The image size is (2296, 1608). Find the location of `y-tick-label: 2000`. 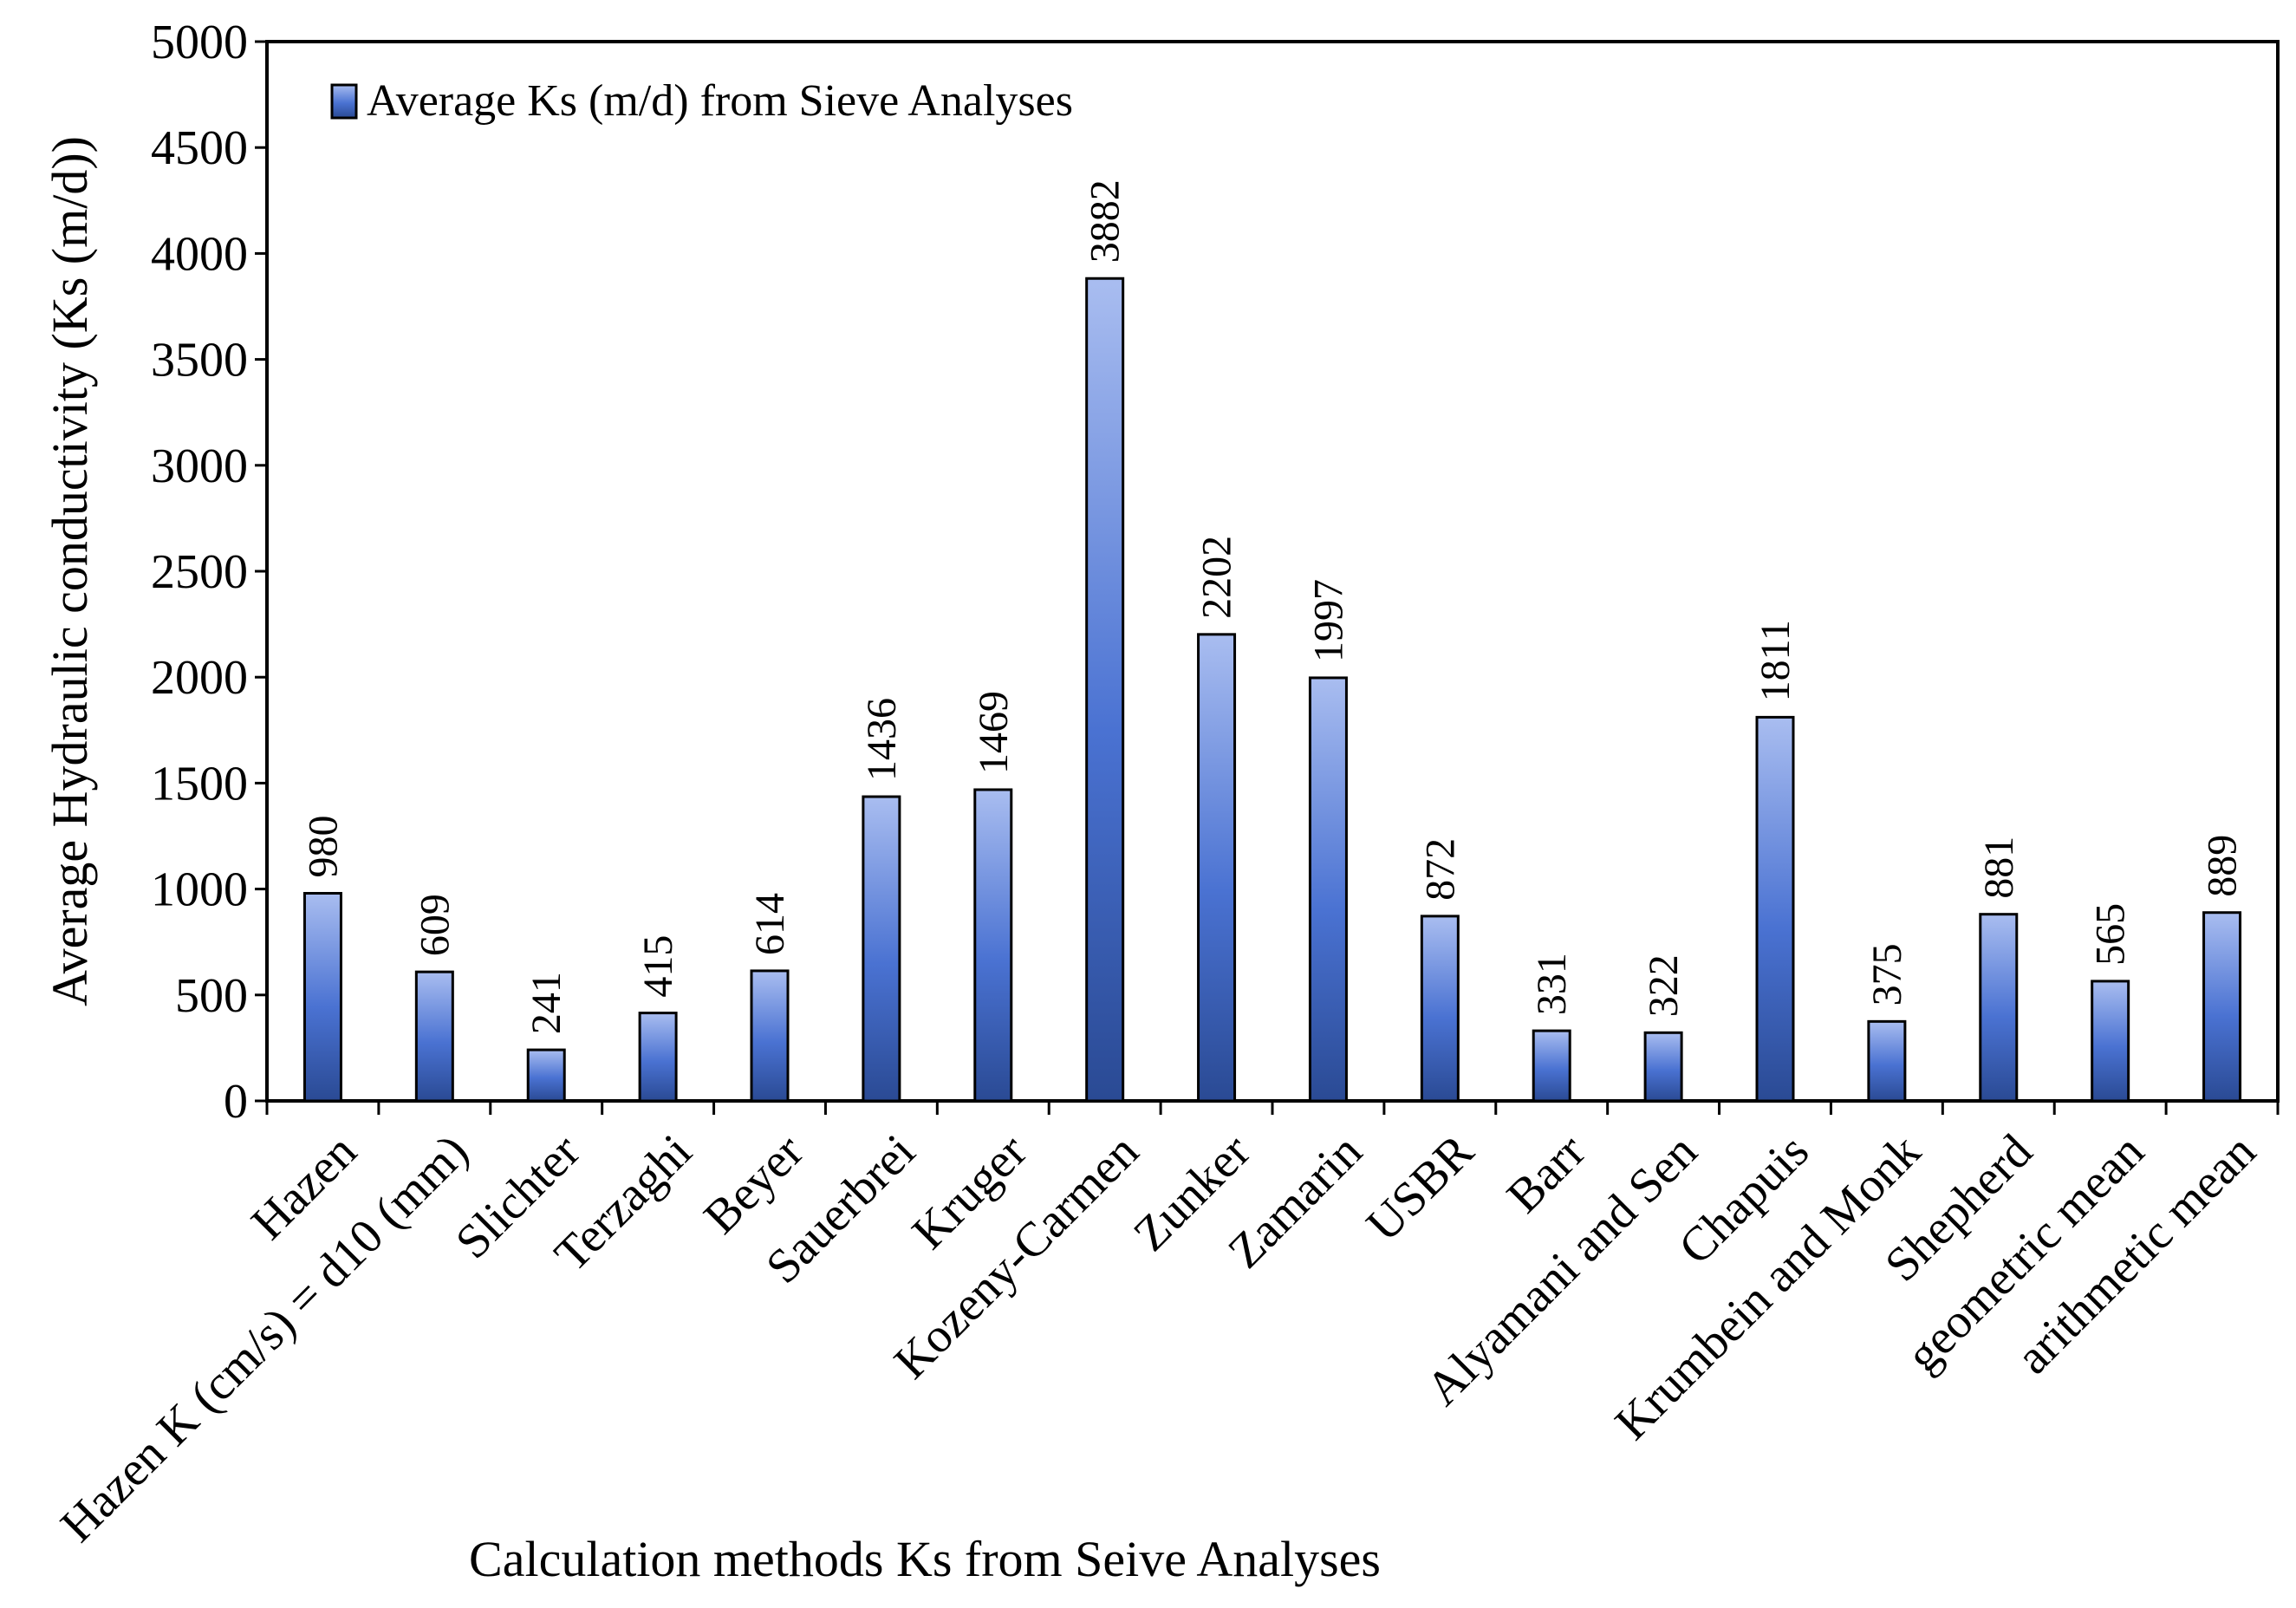

y-tick-label: 2000 is located at coordinates (199, 678).